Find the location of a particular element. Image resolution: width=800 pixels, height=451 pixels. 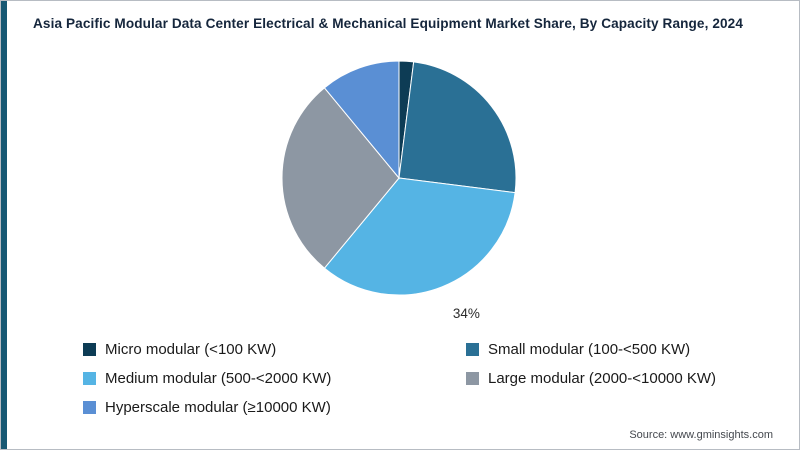

legend-item-medium-modular: Medium modular (500-<2000 KW) is located at coordinates (274, 378).